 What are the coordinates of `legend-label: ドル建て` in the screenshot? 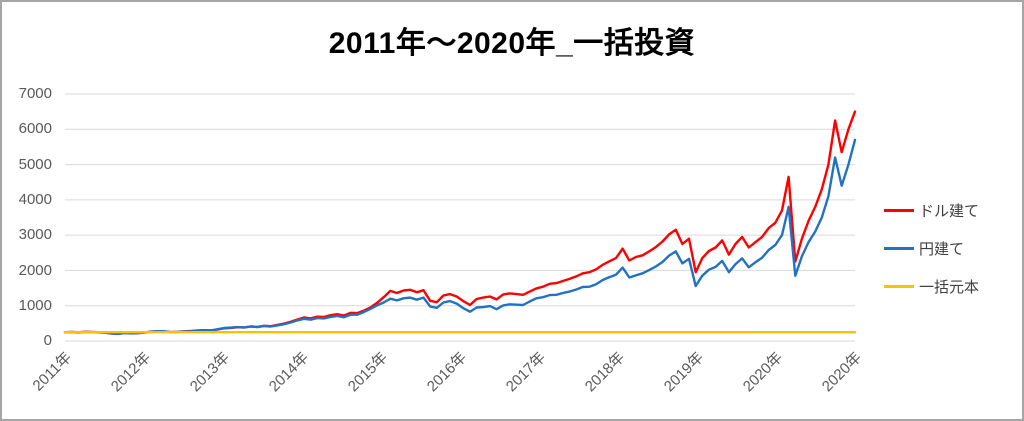 It's located at (949, 211).